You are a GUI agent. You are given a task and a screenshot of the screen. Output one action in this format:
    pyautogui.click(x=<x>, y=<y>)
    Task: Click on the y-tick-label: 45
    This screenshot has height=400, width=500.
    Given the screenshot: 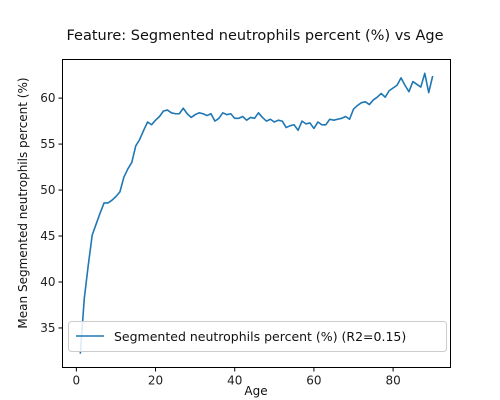 What is the action you would take?
    pyautogui.click(x=47, y=236)
    